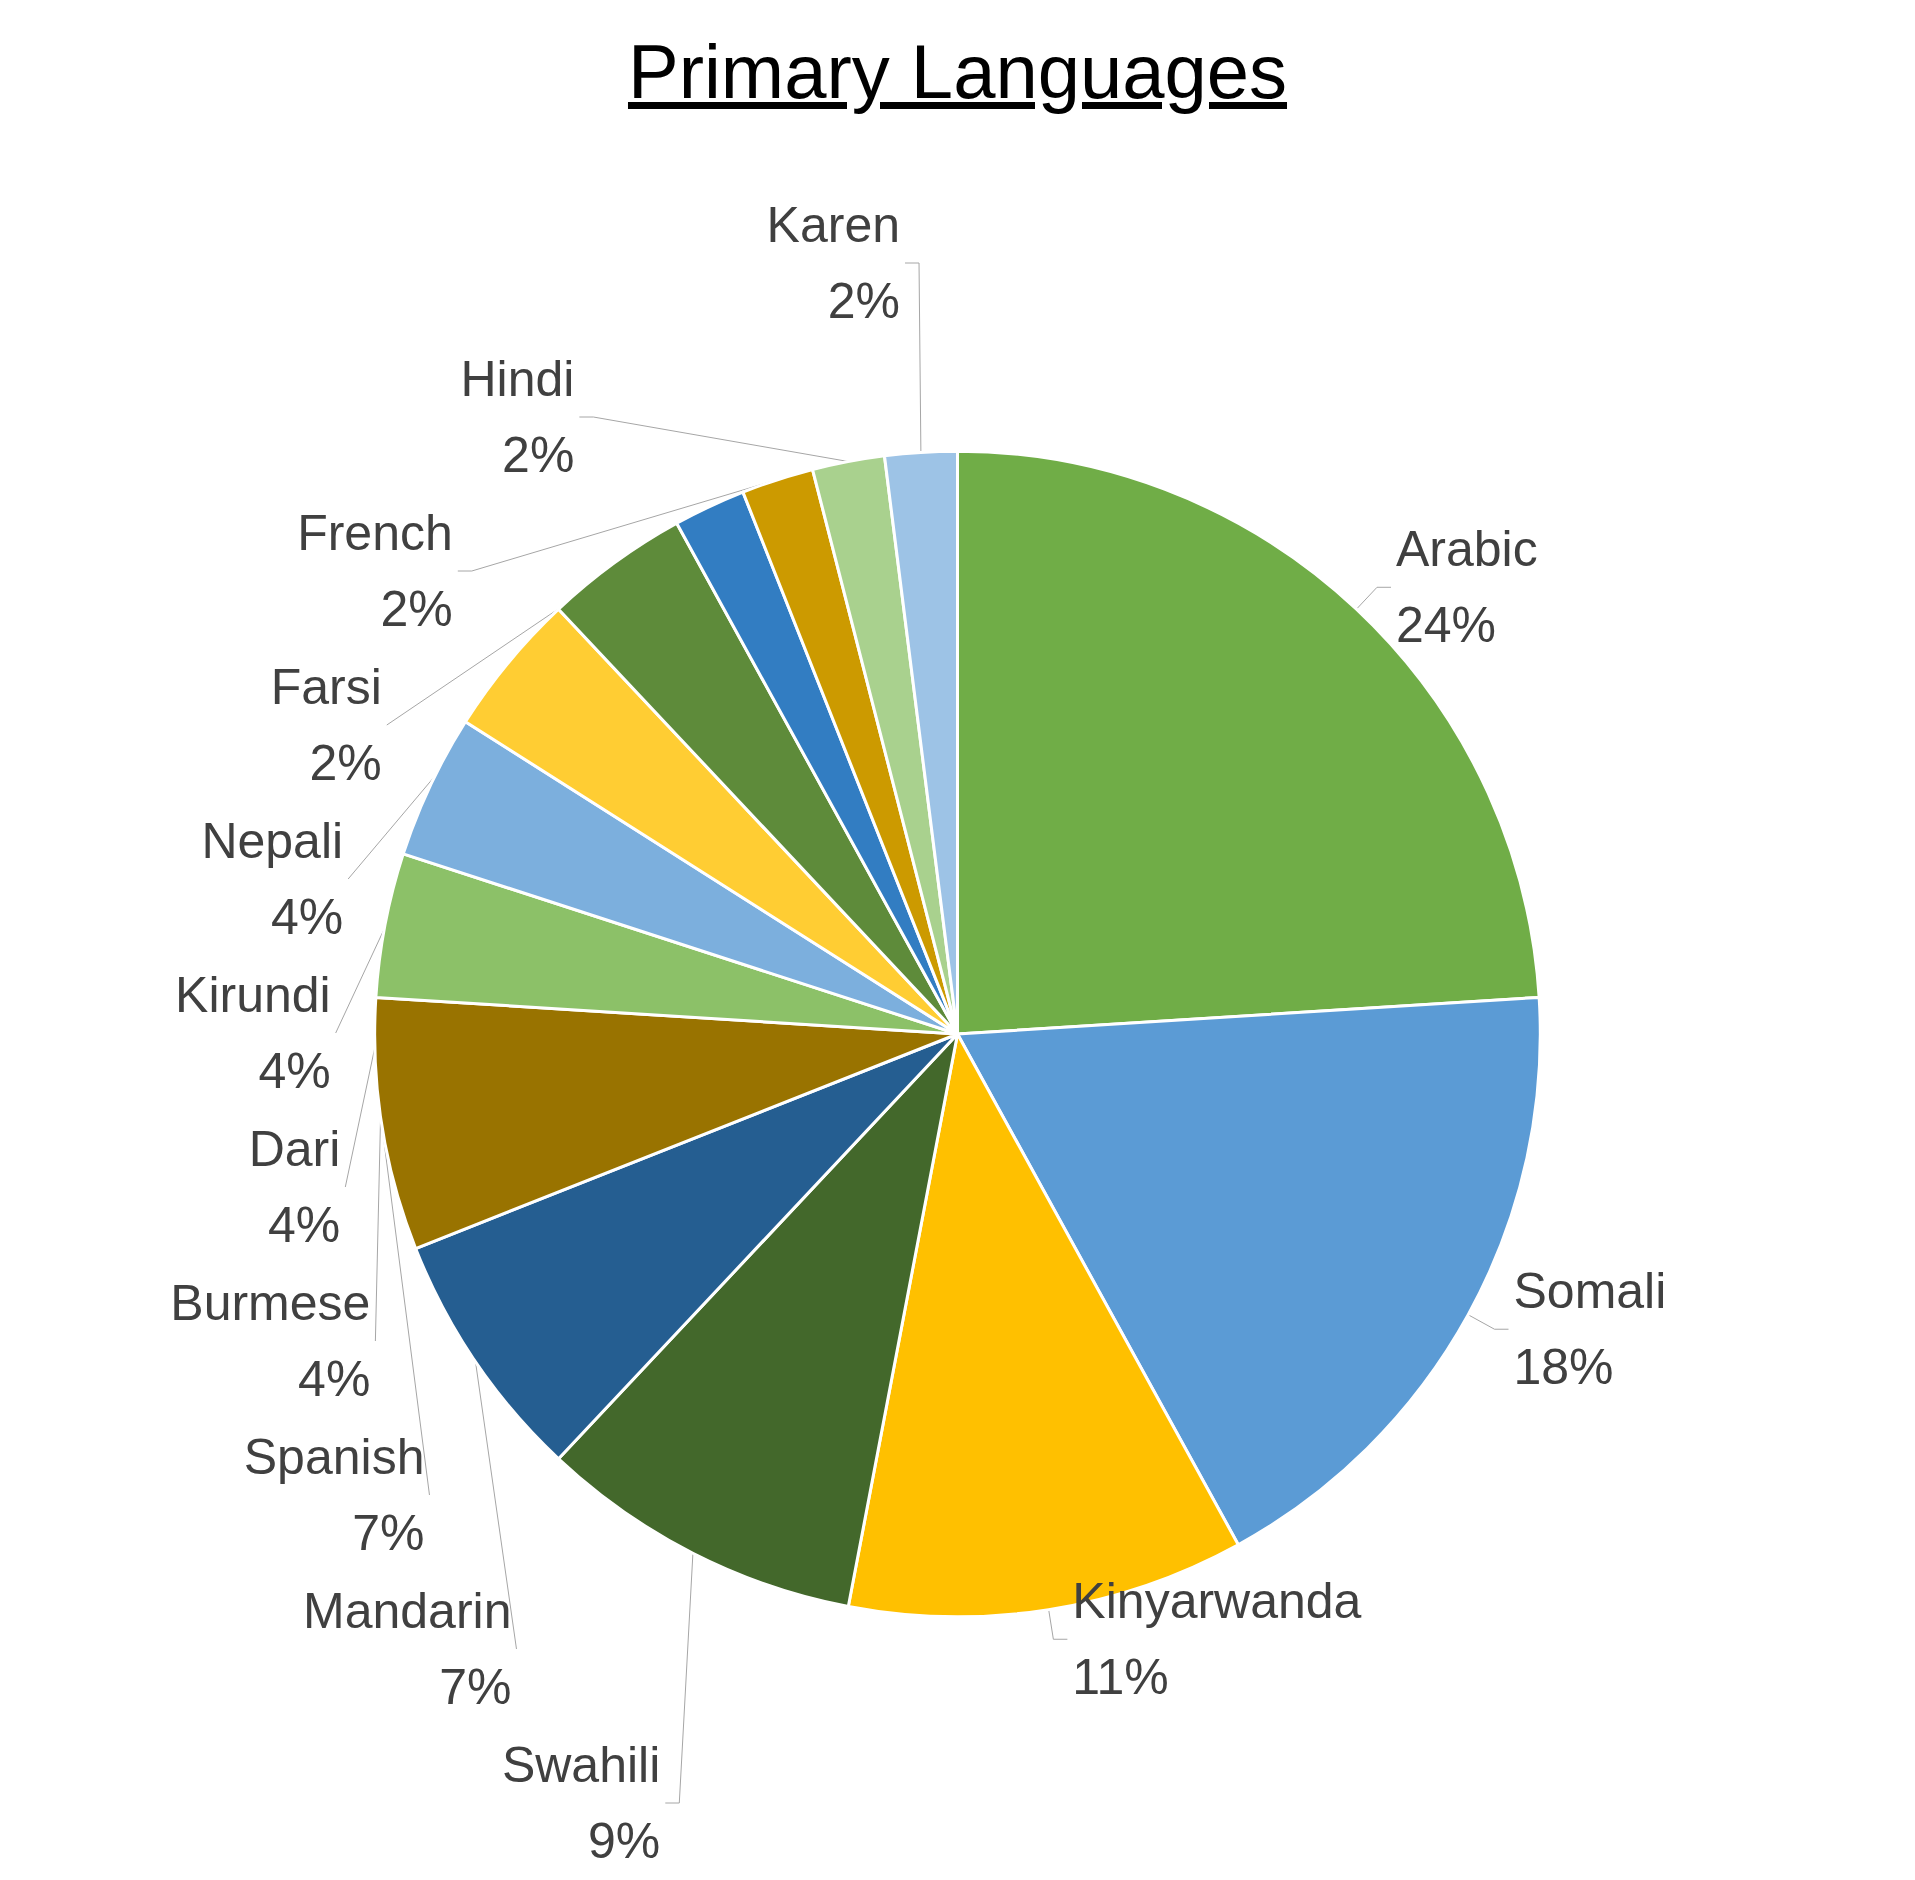 This screenshot has height=1880, width=1915. Describe the element at coordinates (581, 1765) in the screenshot. I see `slice-label: Swahili` at that location.